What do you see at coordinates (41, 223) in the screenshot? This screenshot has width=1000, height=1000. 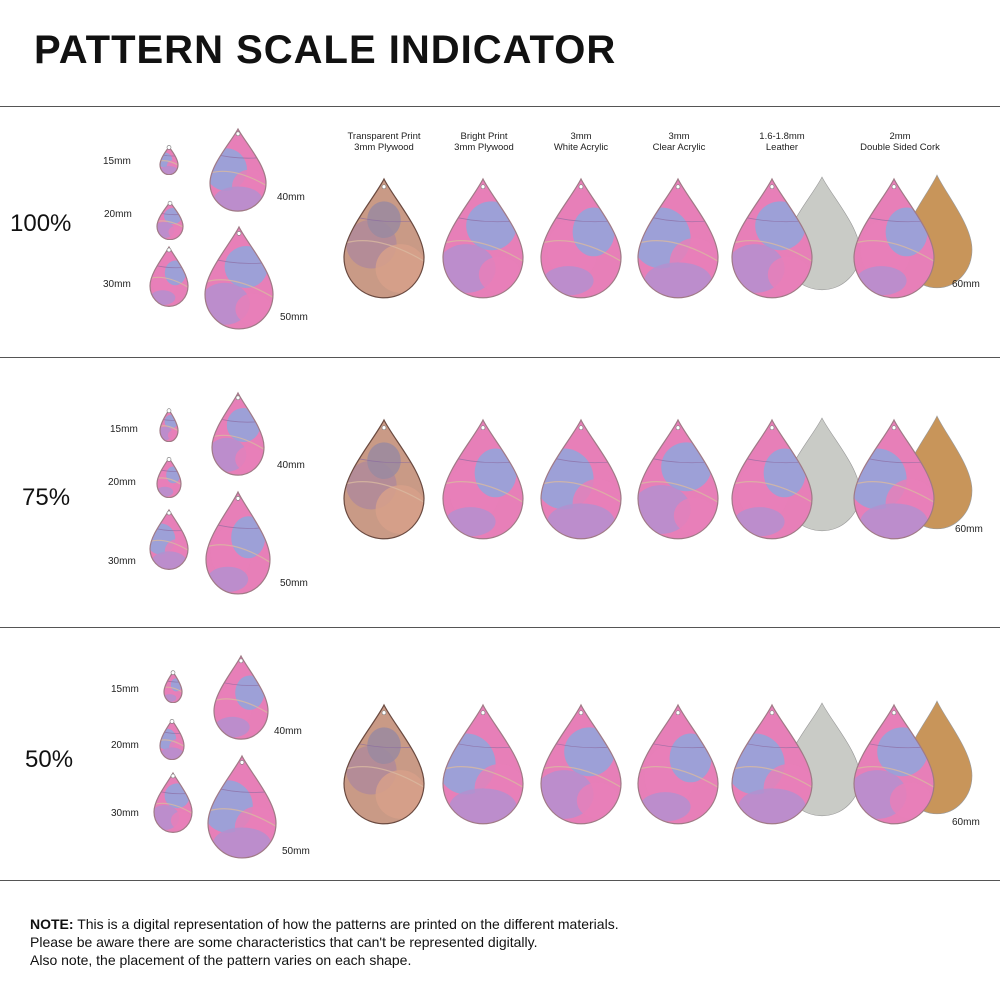 I see `scale-label: 100%` at bounding box center [41, 223].